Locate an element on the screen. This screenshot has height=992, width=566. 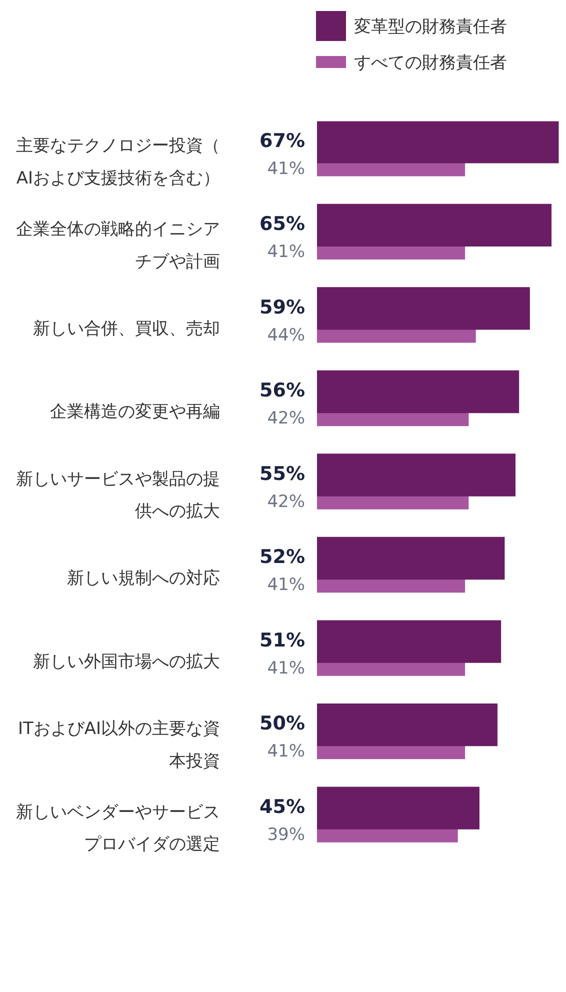
legend-label: 変革型の財務責任者 is located at coordinates (430, 27).